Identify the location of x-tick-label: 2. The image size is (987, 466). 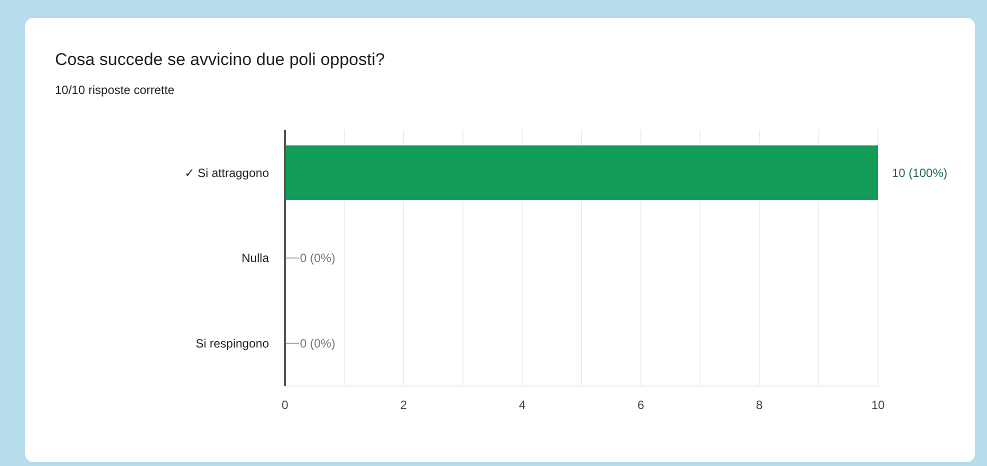
(404, 405).